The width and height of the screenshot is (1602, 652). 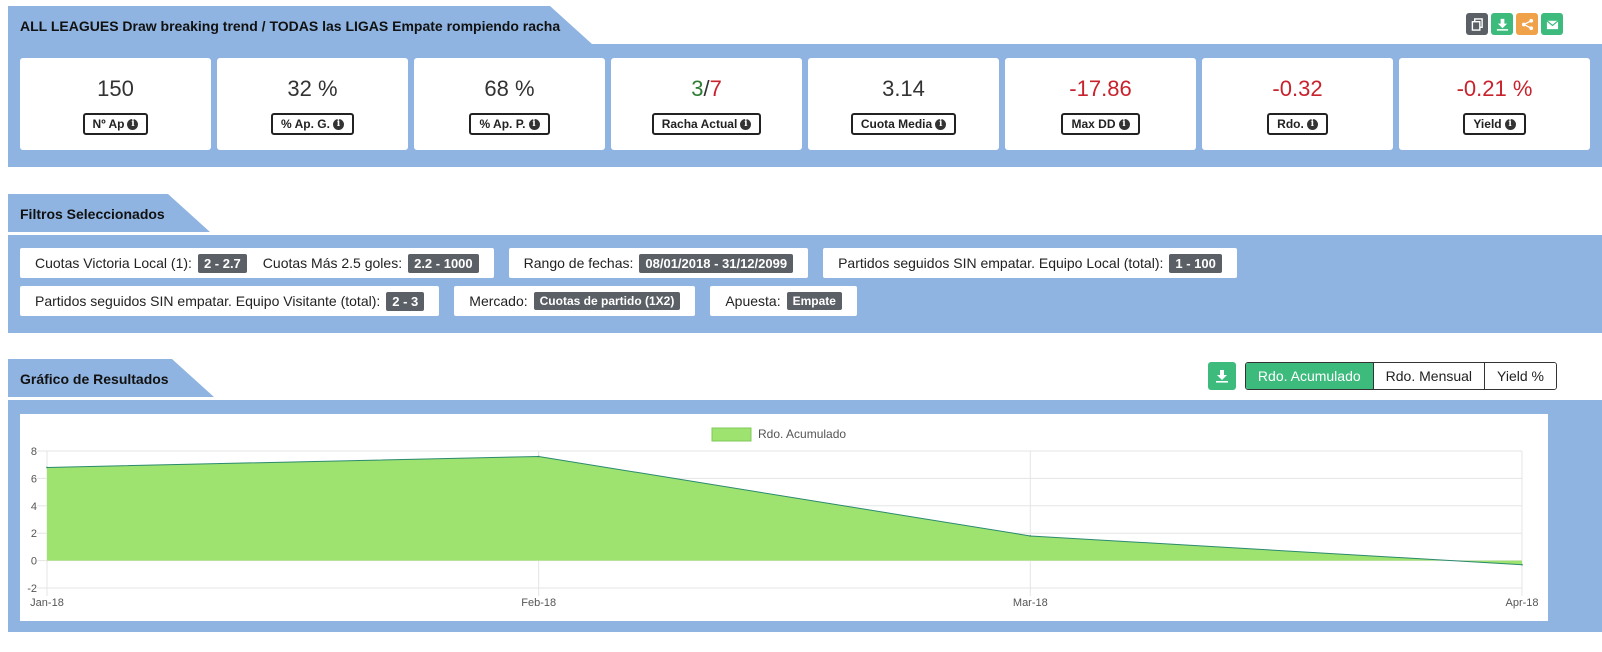 I want to click on chart-mode-toggle: Rdo. Acumulado Rdo. Mensual Yield %, so click(x=1400, y=376).